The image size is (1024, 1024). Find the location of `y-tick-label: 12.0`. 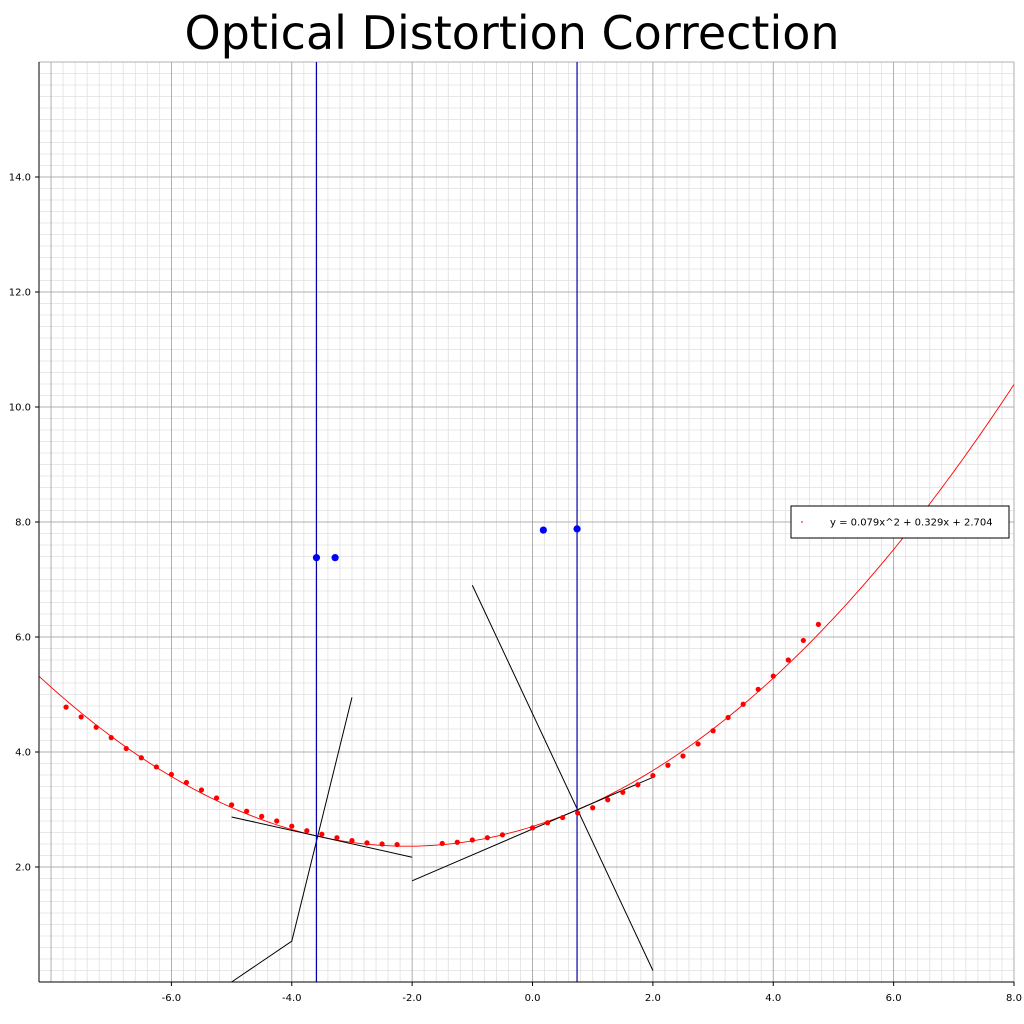

y-tick-label: 12.0 is located at coordinates (20, 293).